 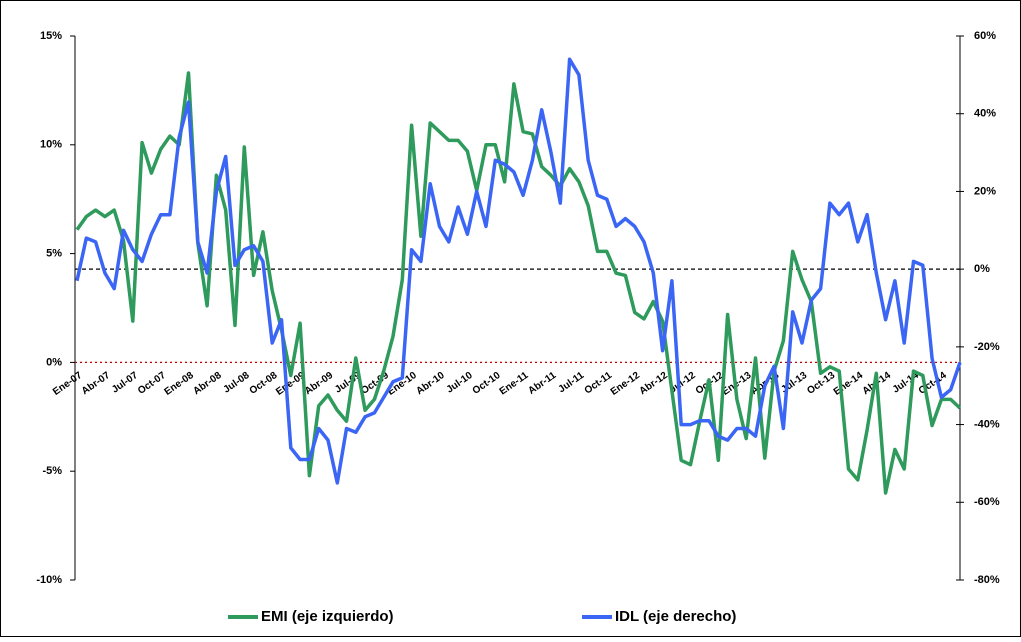 What do you see at coordinates (987, 580) in the screenshot?
I see `y2-tick-label: -80%` at bounding box center [987, 580].